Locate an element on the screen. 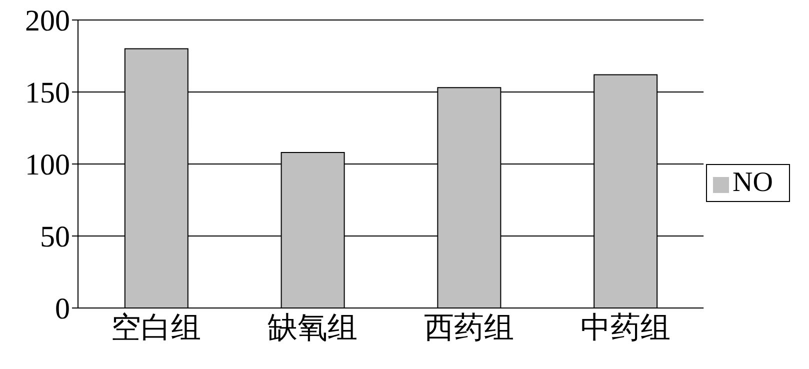 This screenshot has height=369, width=809. legend-label: NO is located at coordinates (752, 182).